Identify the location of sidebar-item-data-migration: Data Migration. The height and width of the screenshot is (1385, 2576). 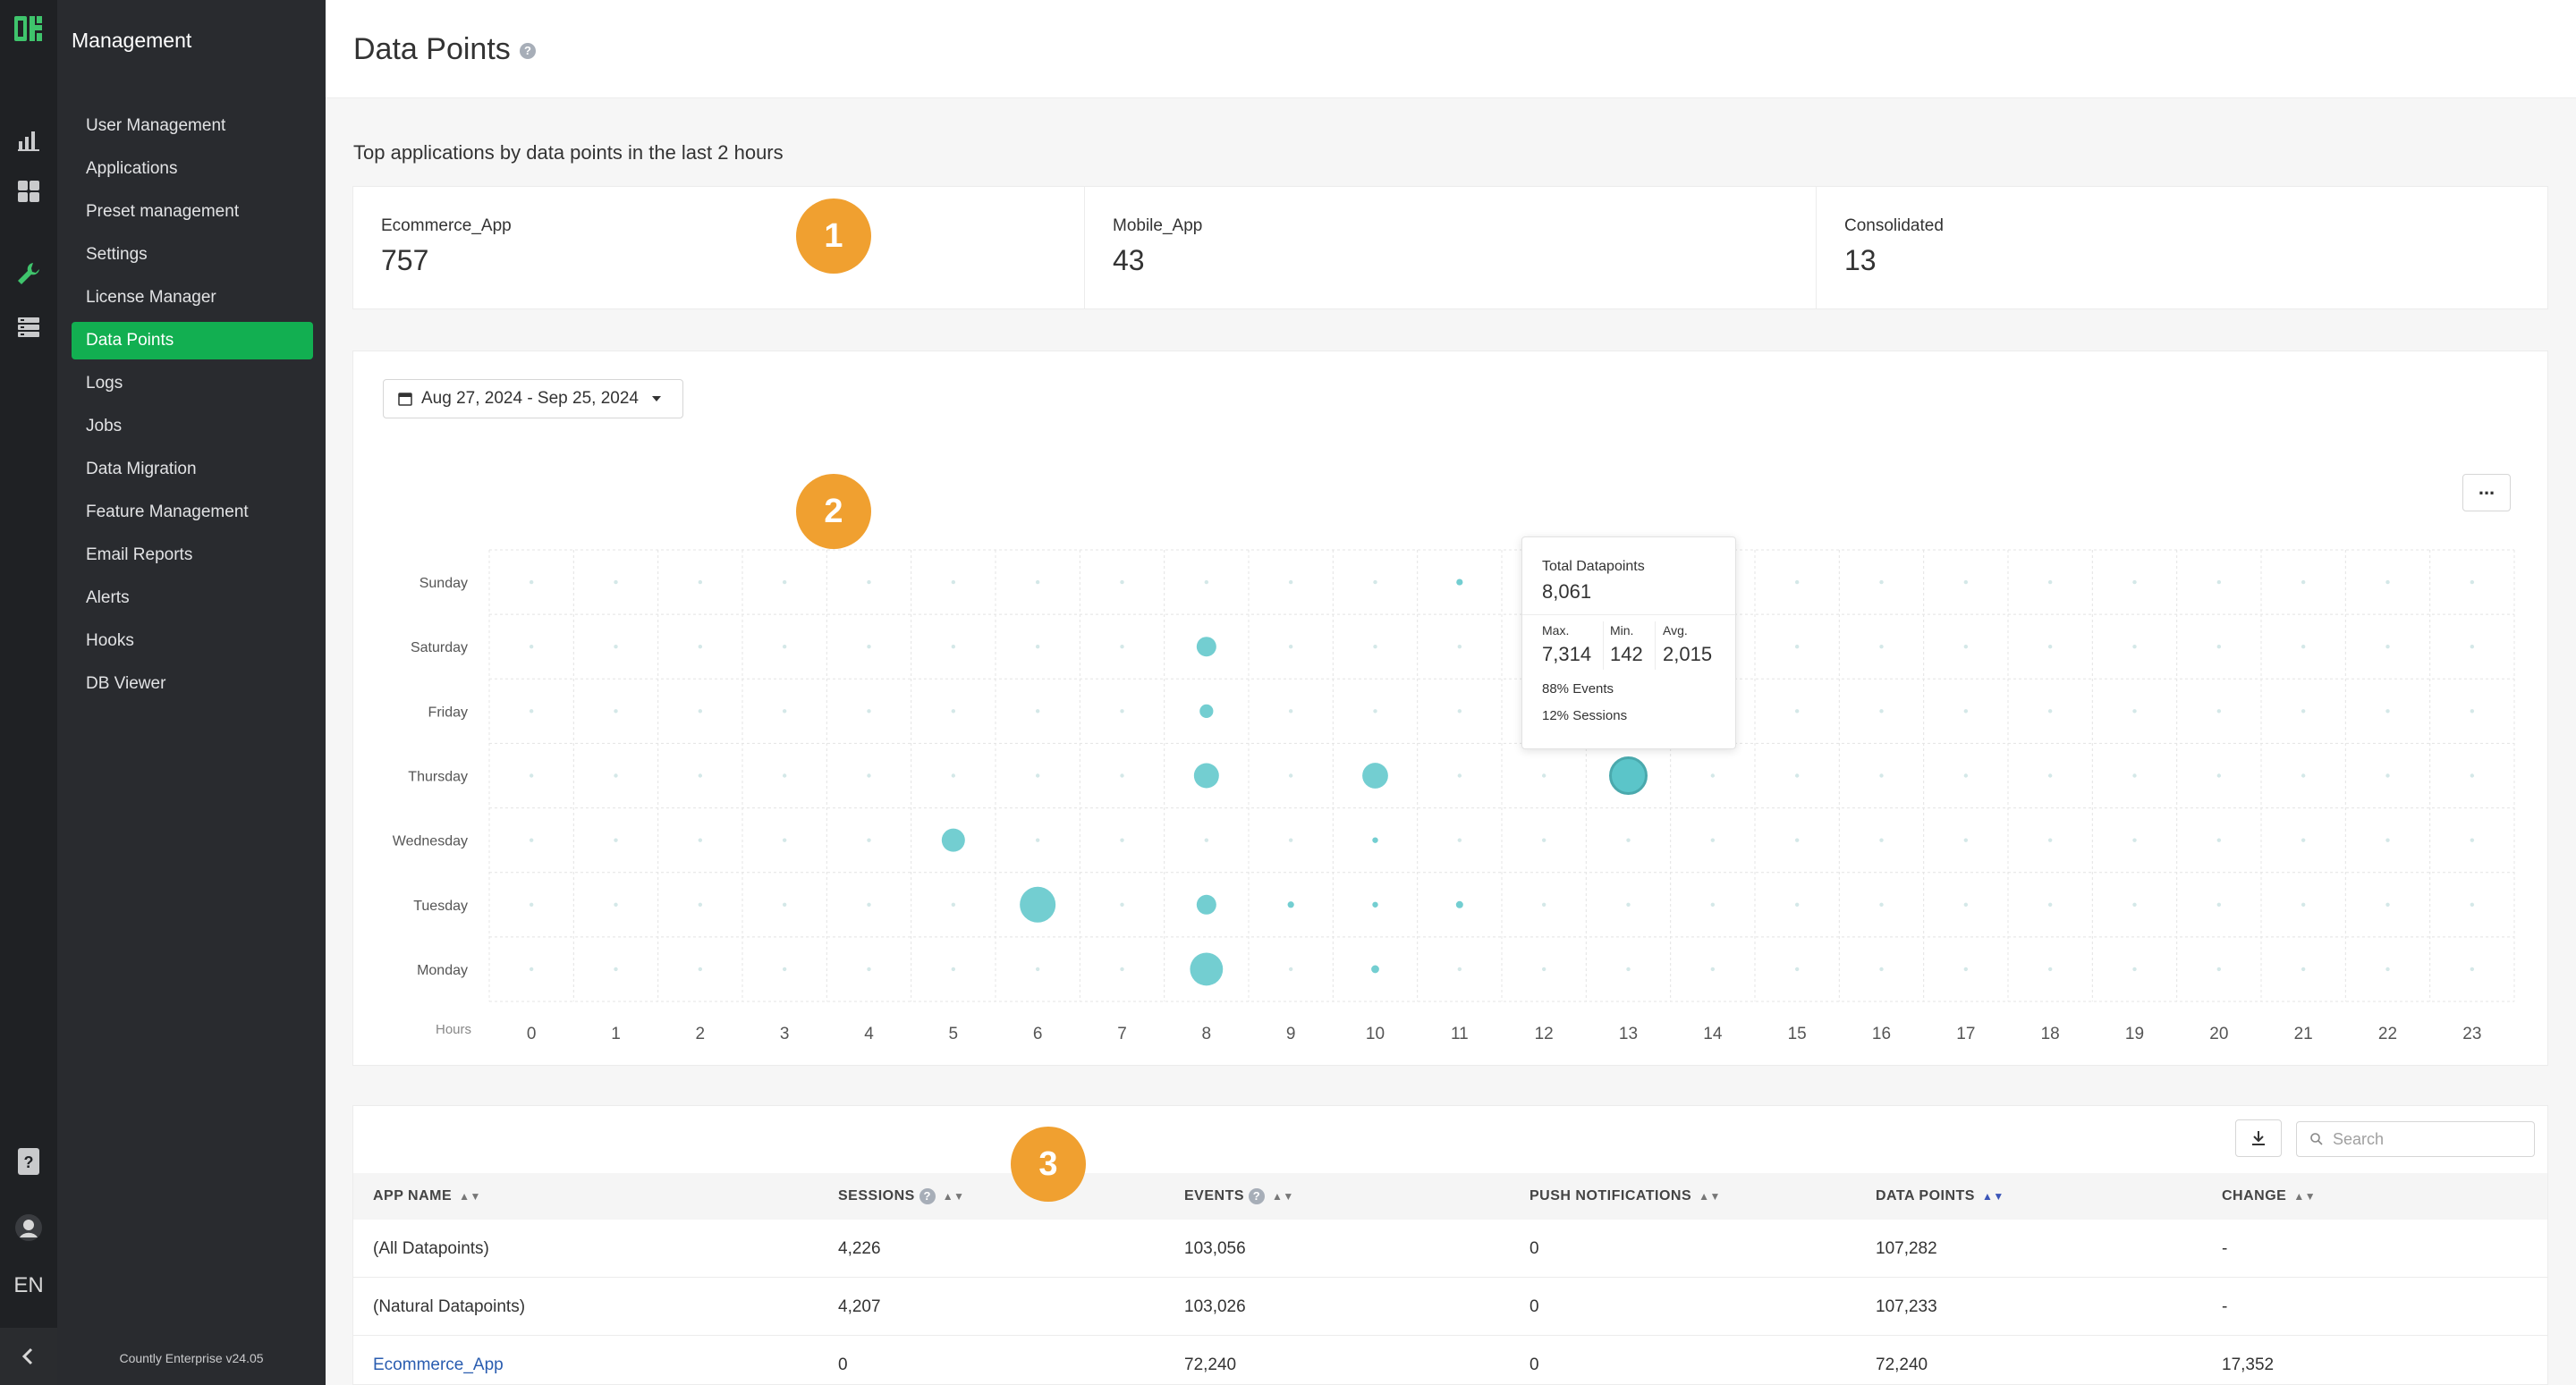
(141, 469).